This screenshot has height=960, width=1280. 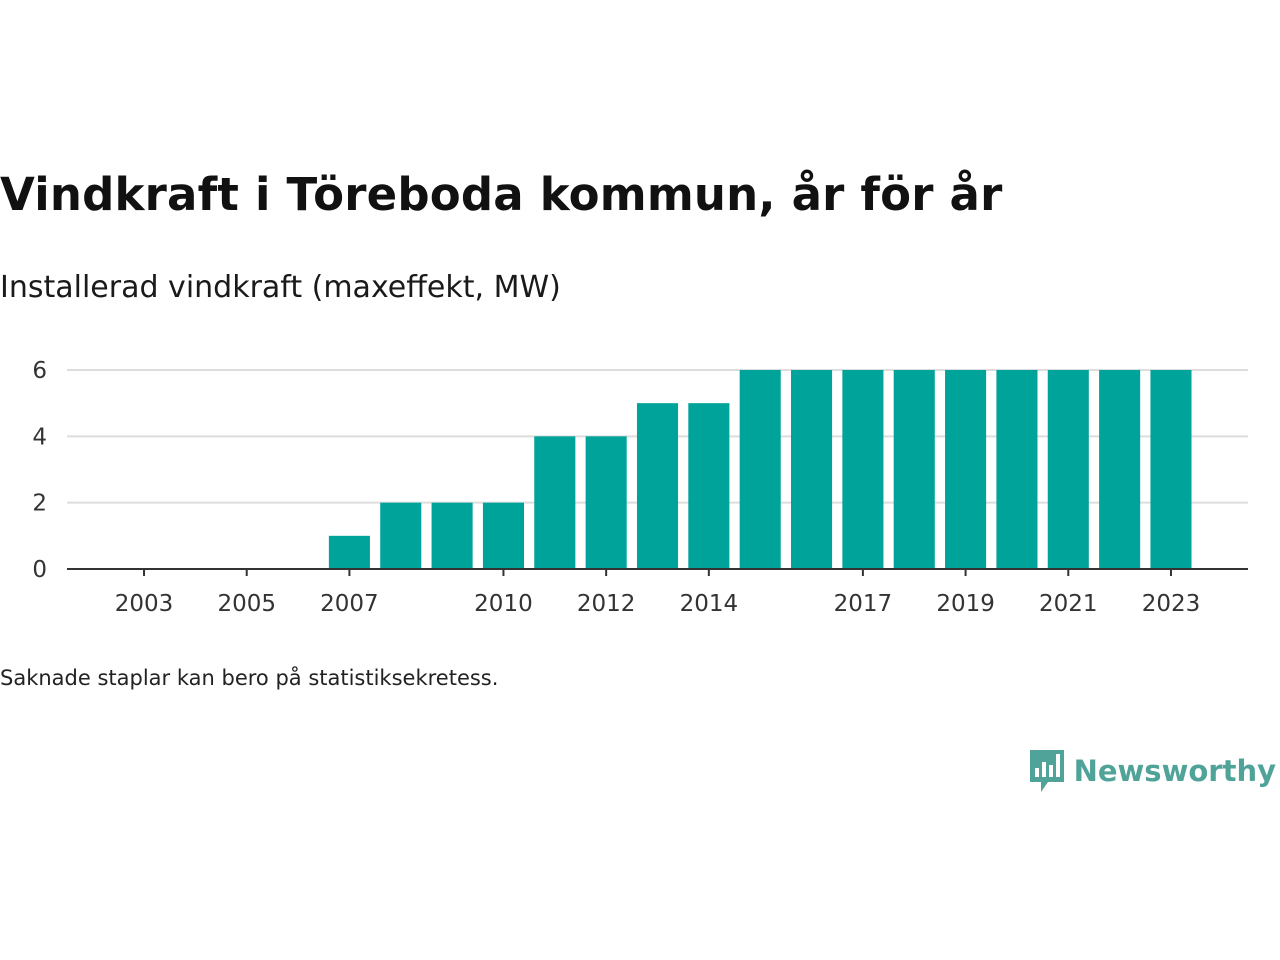 I want to click on bar-2016, so click(x=812, y=469).